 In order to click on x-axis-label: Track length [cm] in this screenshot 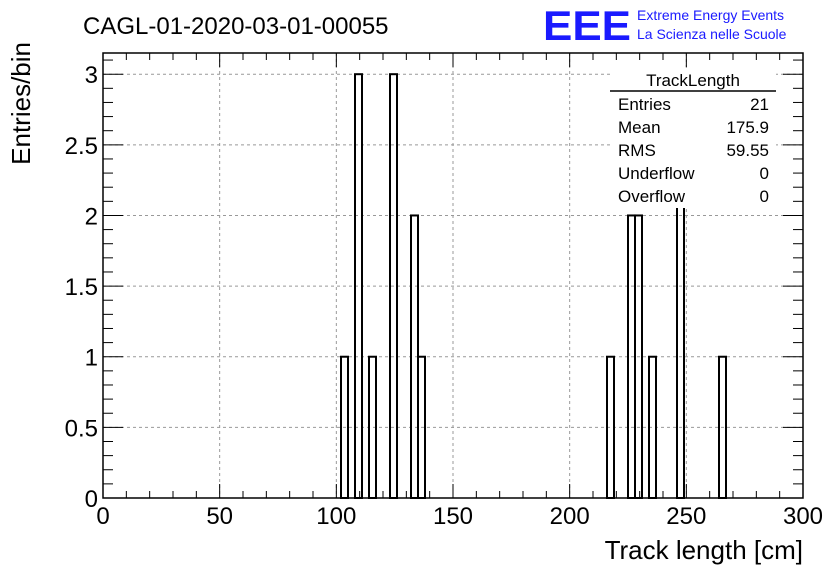, I will do `click(704, 550)`.